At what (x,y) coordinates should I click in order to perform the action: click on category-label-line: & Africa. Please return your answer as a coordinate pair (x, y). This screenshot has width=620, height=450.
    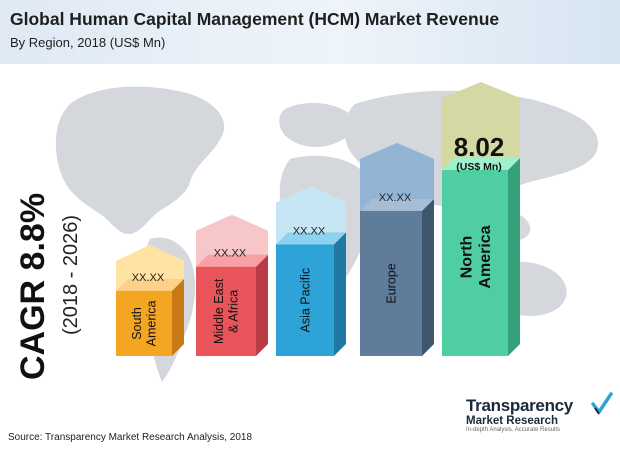
    Looking at the image, I should click on (234, 311).